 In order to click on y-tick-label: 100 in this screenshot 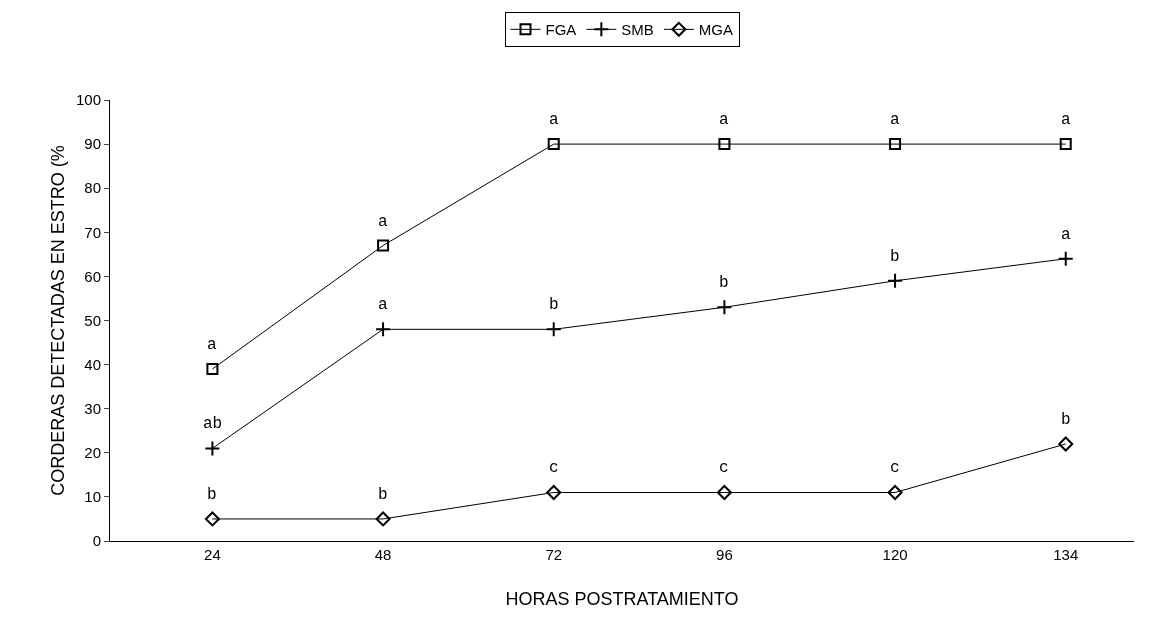, I will do `click(88, 100)`.